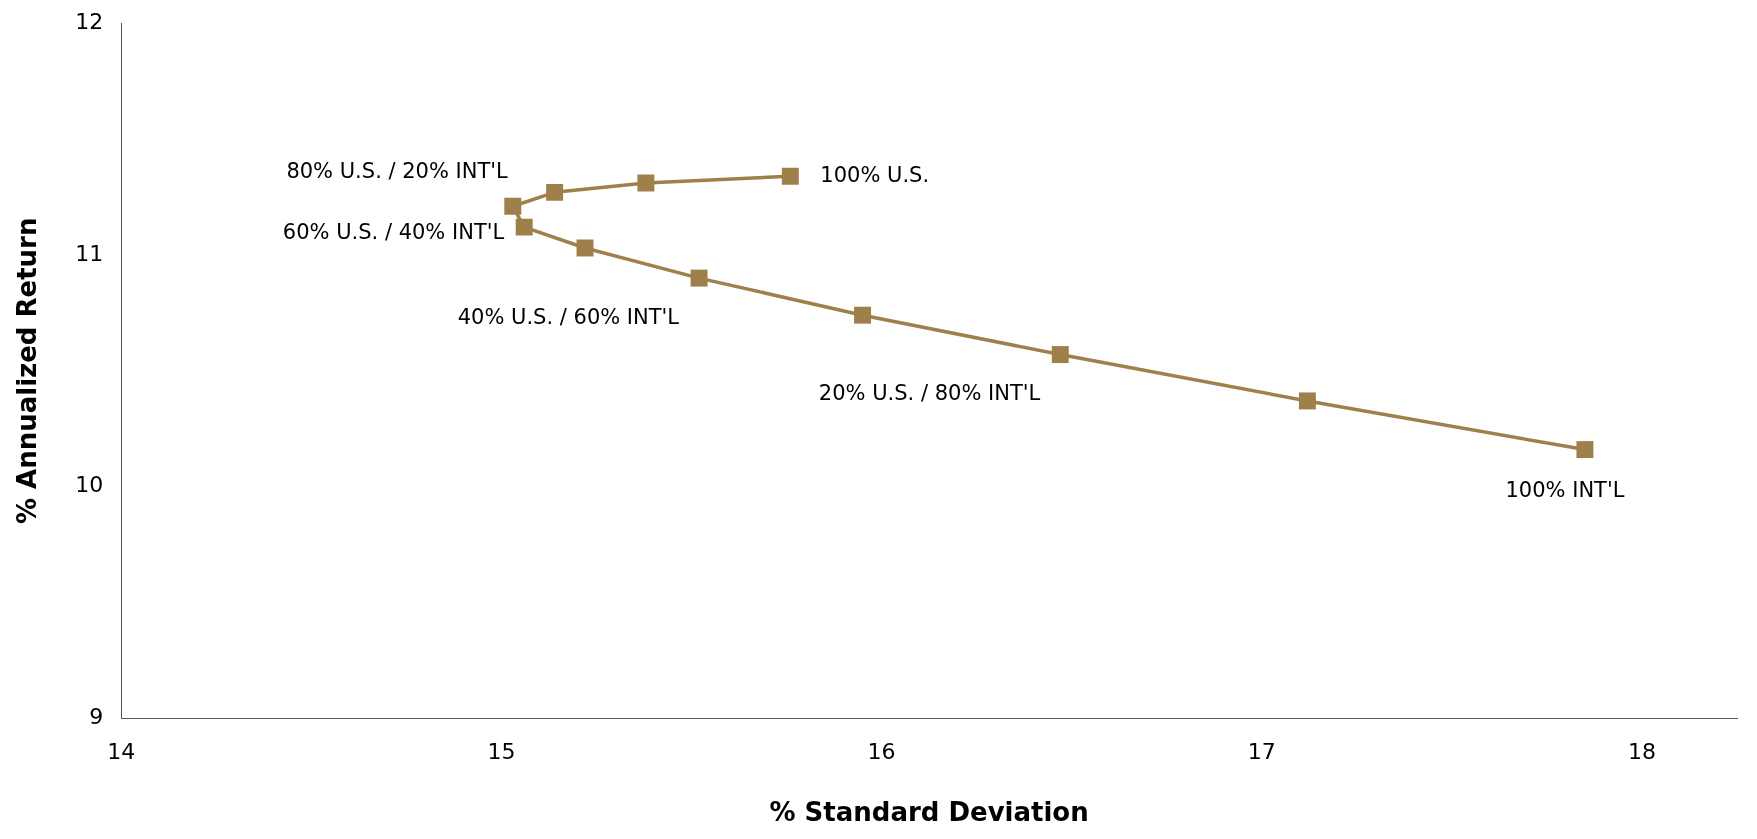 The height and width of the screenshot is (839, 1757). I want to click on y-tick-label: 12, so click(89, 21).